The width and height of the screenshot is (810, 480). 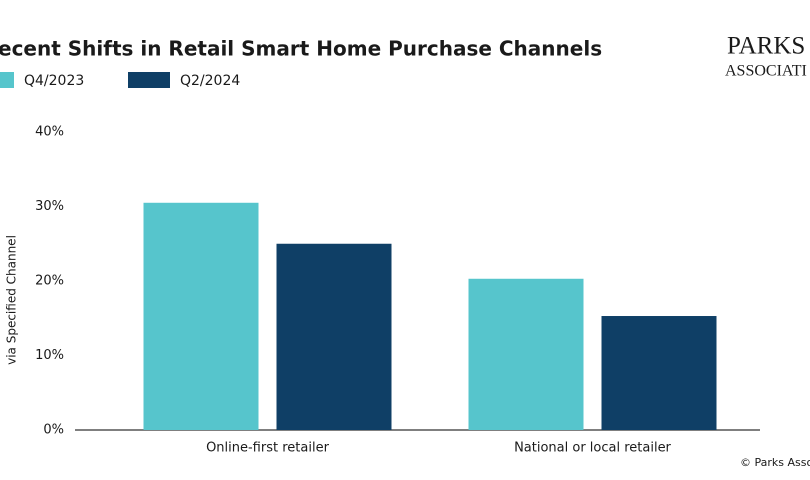 I want to click on y-tick-label: 30%, so click(x=49, y=206).